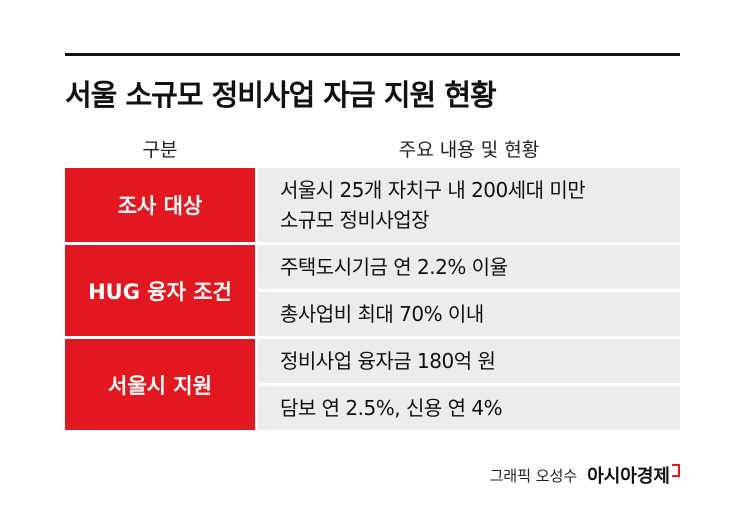 The height and width of the screenshot is (519, 745). I want to click on cell: 주택도시기금 연 2.2% 이율, so click(469, 267).